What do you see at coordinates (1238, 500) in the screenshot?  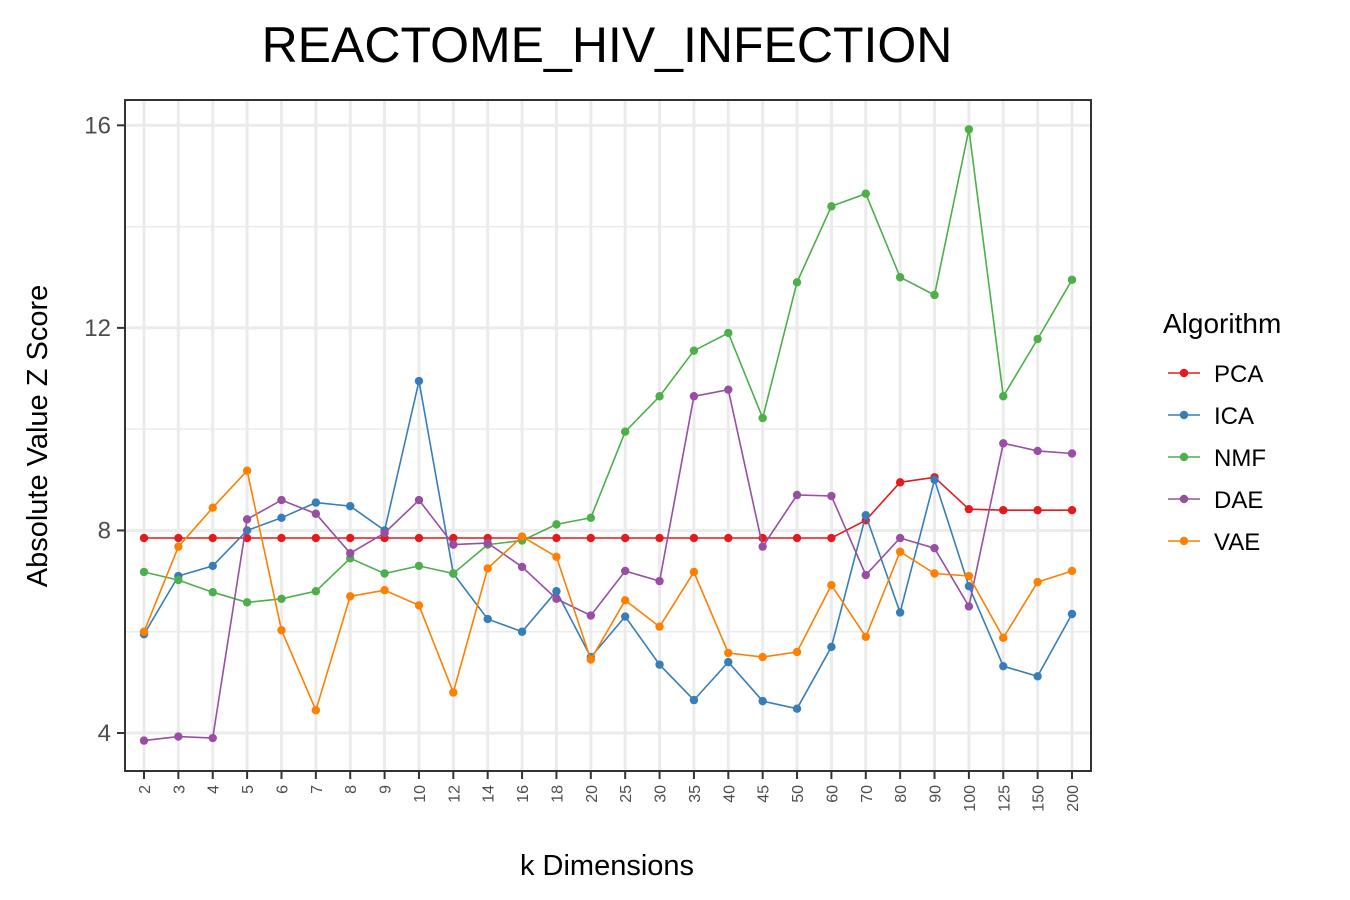 I see `legend-label: DAE` at bounding box center [1238, 500].